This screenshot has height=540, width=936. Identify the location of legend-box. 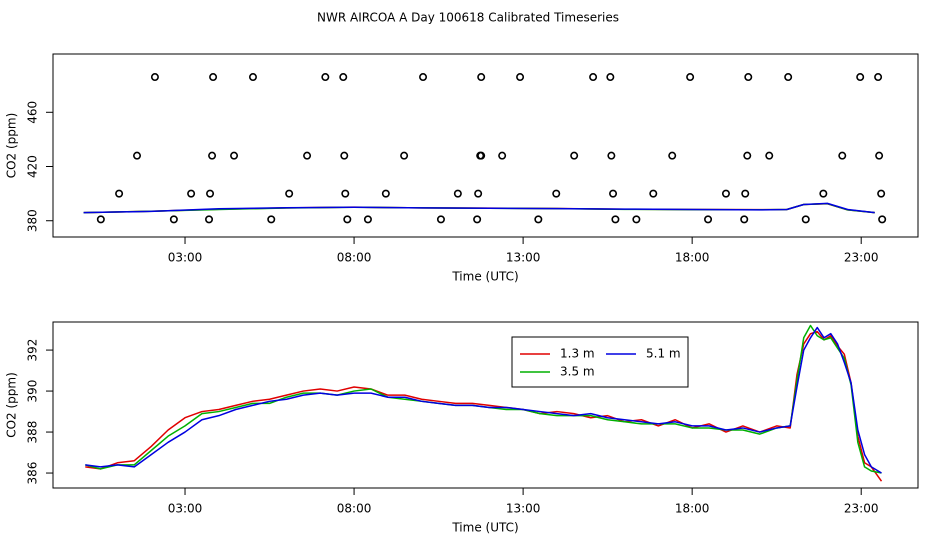
(600, 362).